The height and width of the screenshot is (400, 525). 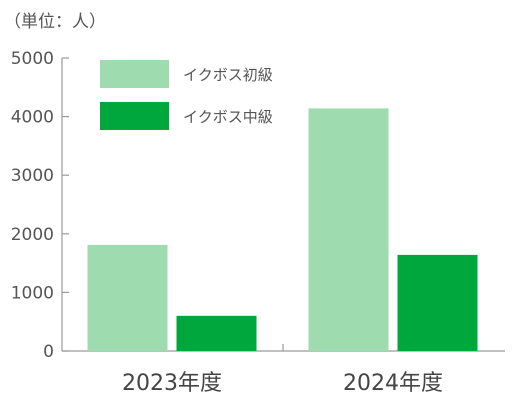 What do you see at coordinates (228, 117) in the screenshot?
I see `legend-label: イクボス中級` at bounding box center [228, 117].